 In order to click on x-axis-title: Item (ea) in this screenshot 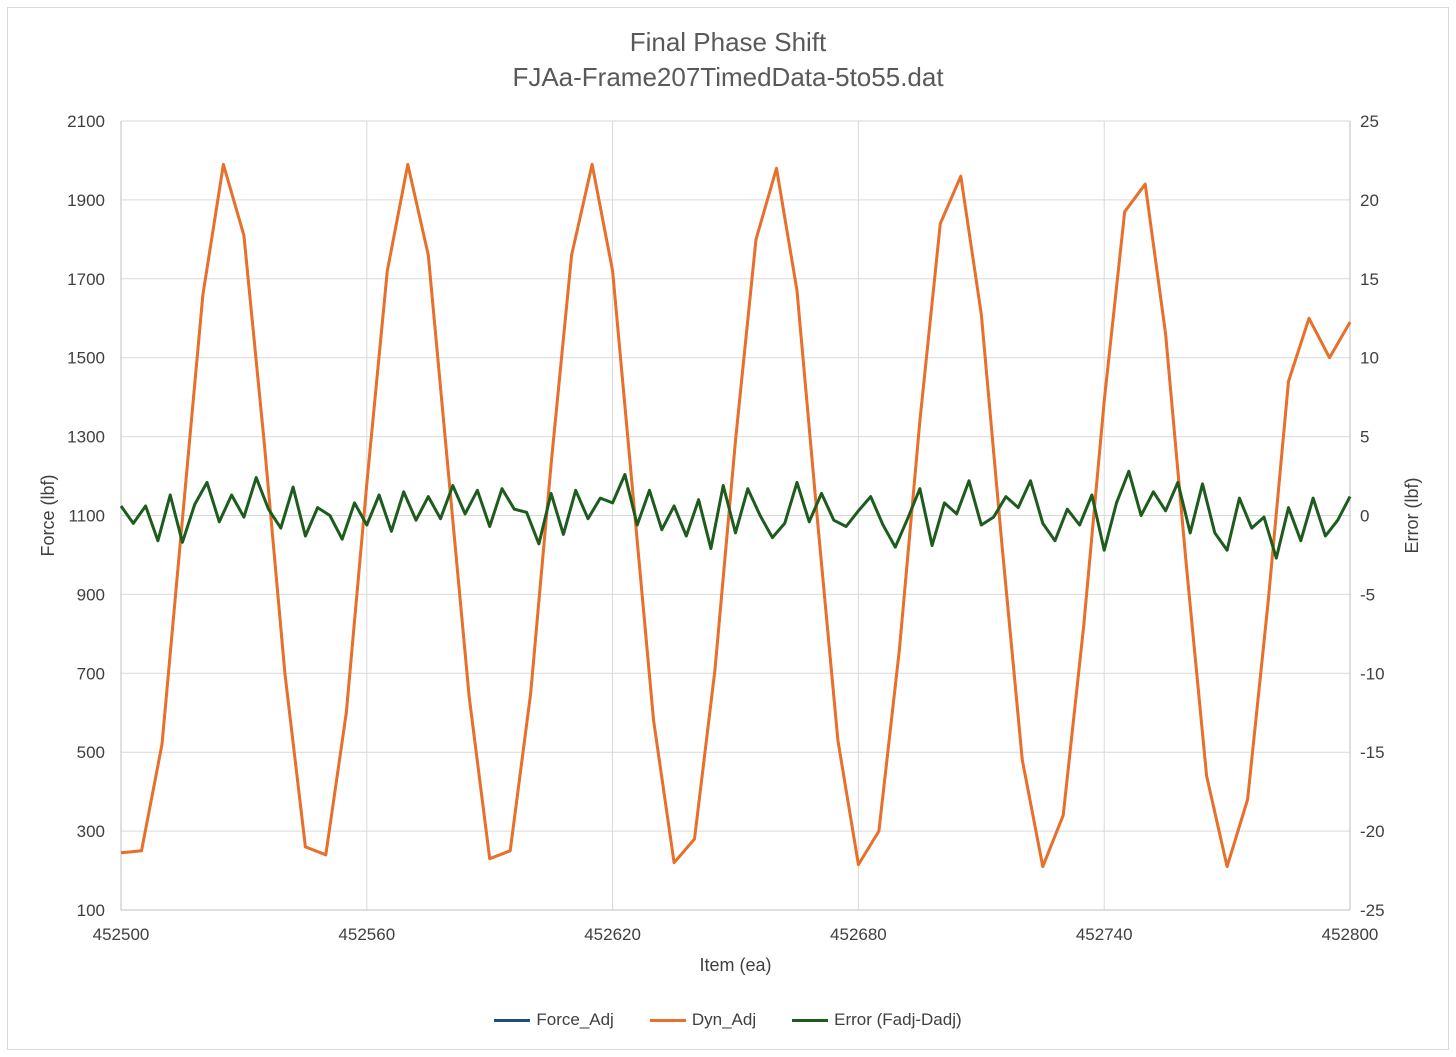, I will do `click(735, 965)`.